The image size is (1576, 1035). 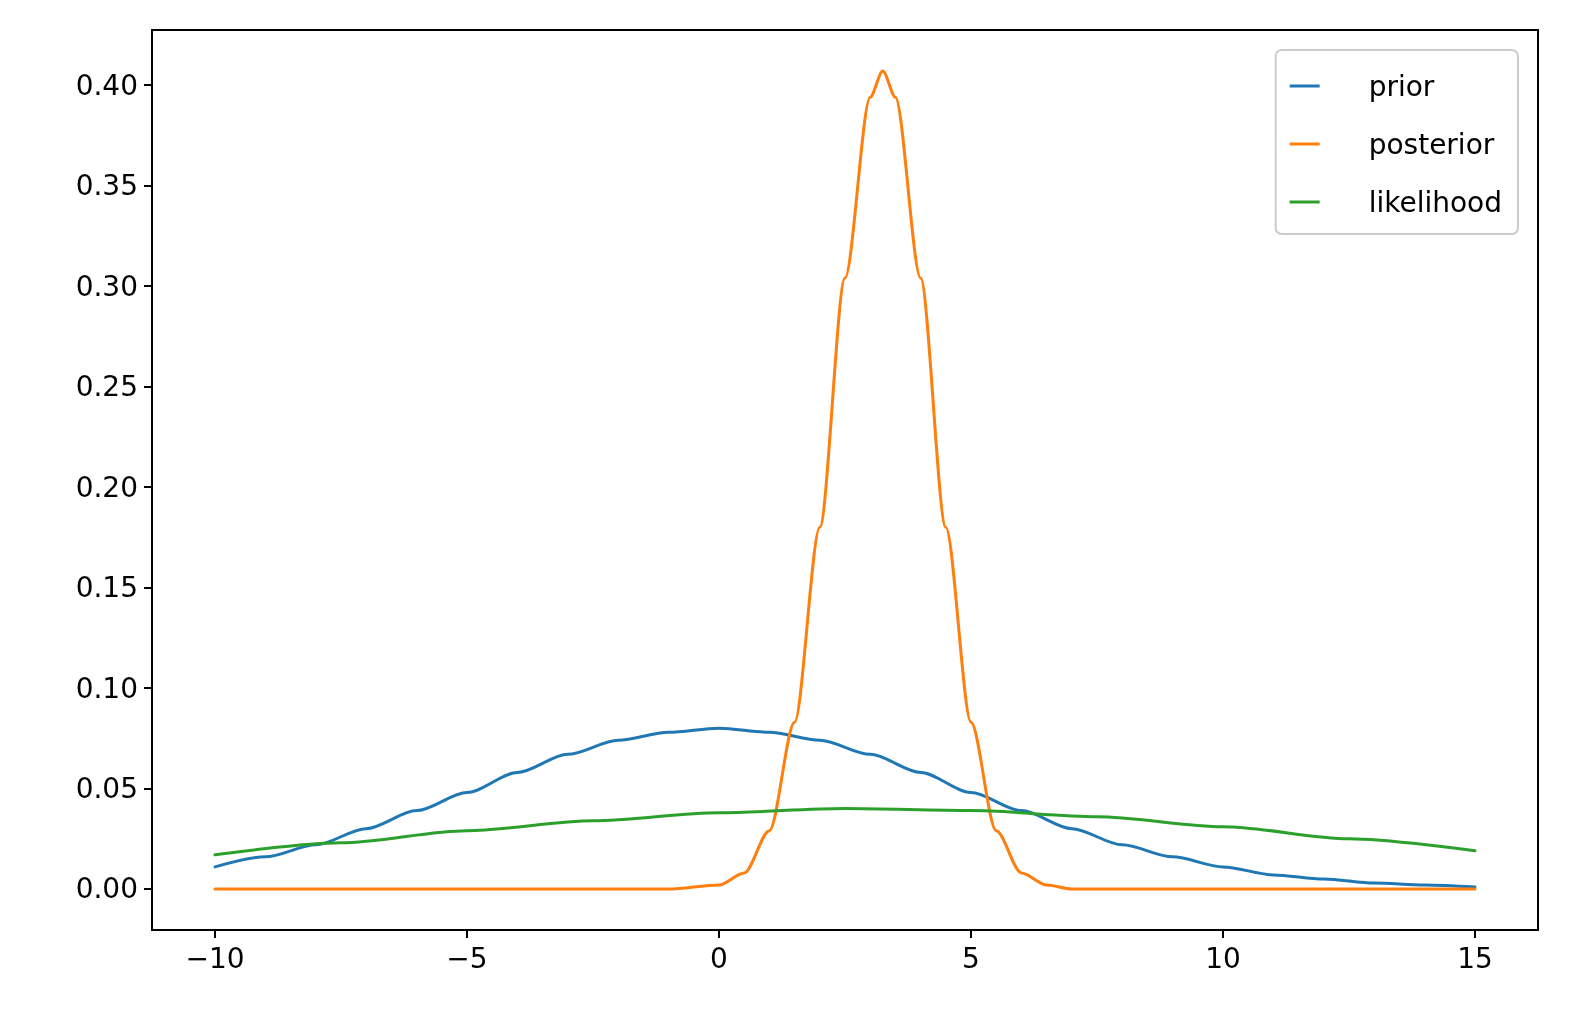 I want to click on x-tick-label: 15, so click(x=1475, y=958).